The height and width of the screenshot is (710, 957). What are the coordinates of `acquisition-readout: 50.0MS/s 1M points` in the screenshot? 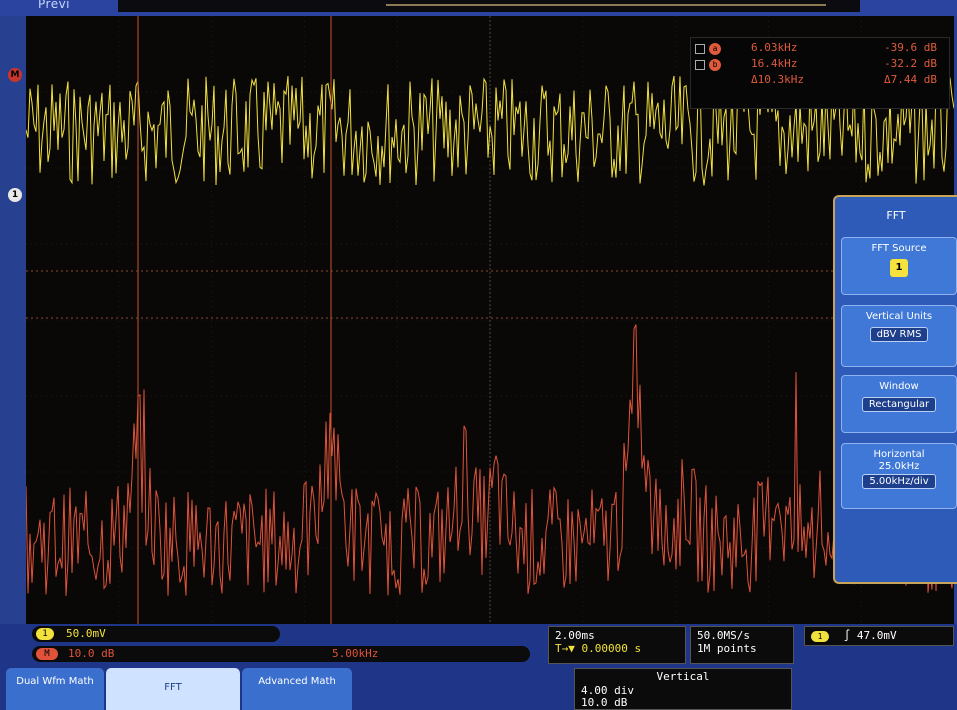 It's located at (742, 645).